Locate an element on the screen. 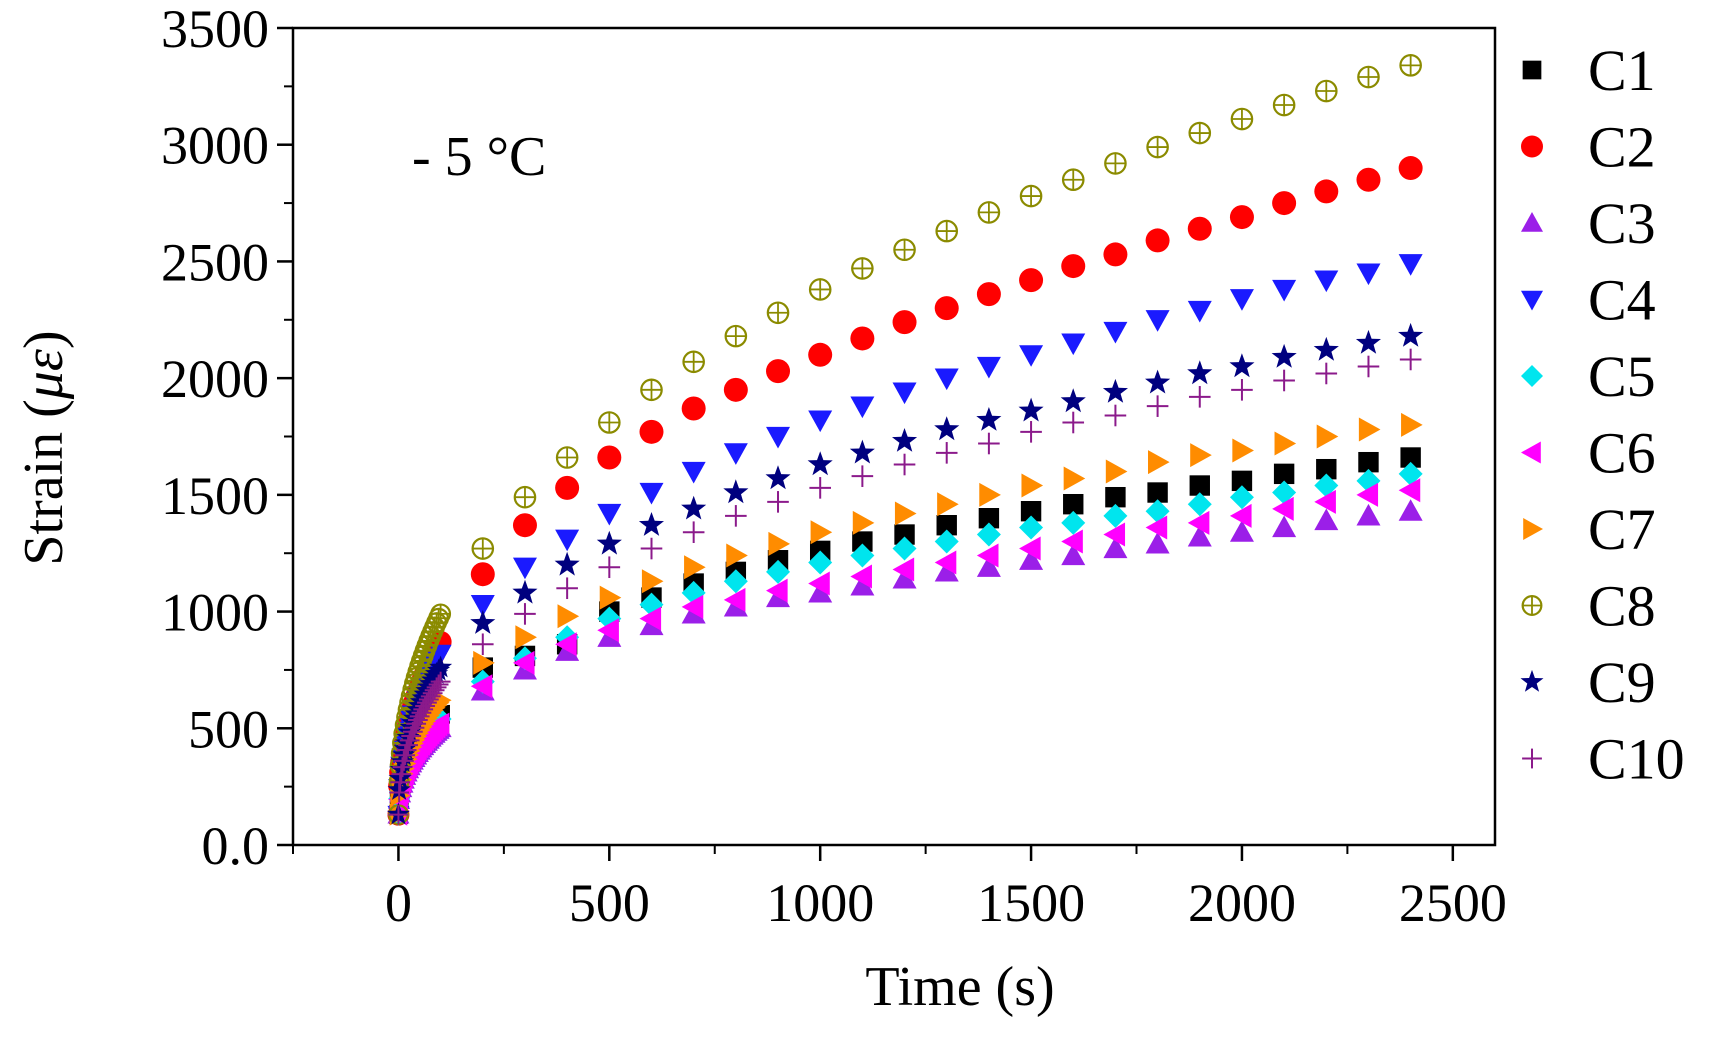  x-tick-label: 2500 is located at coordinates (1453, 903).